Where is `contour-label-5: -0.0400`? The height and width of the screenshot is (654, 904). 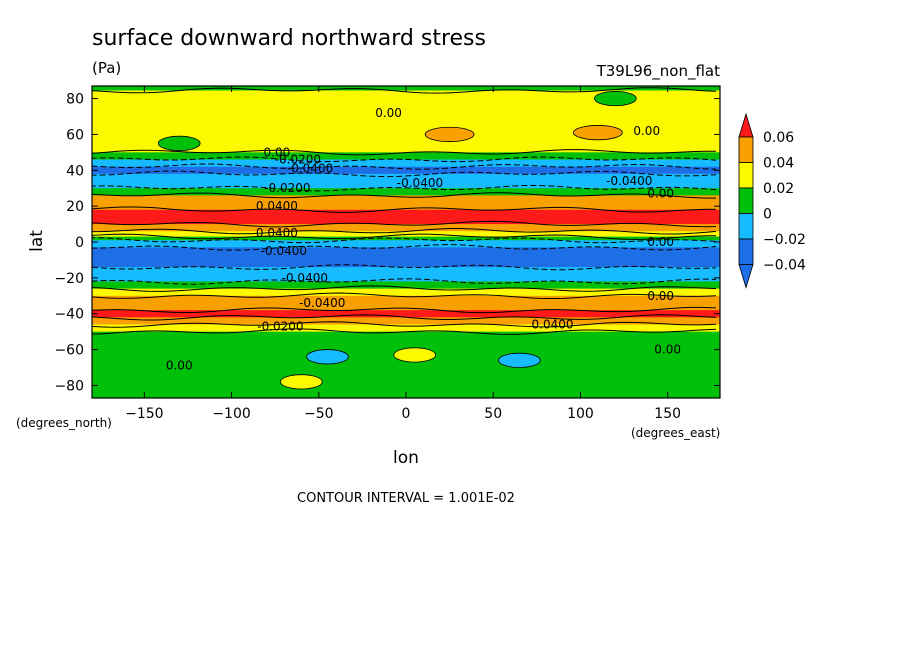
contour-label-5: -0.0400 is located at coordinates (420, 183).